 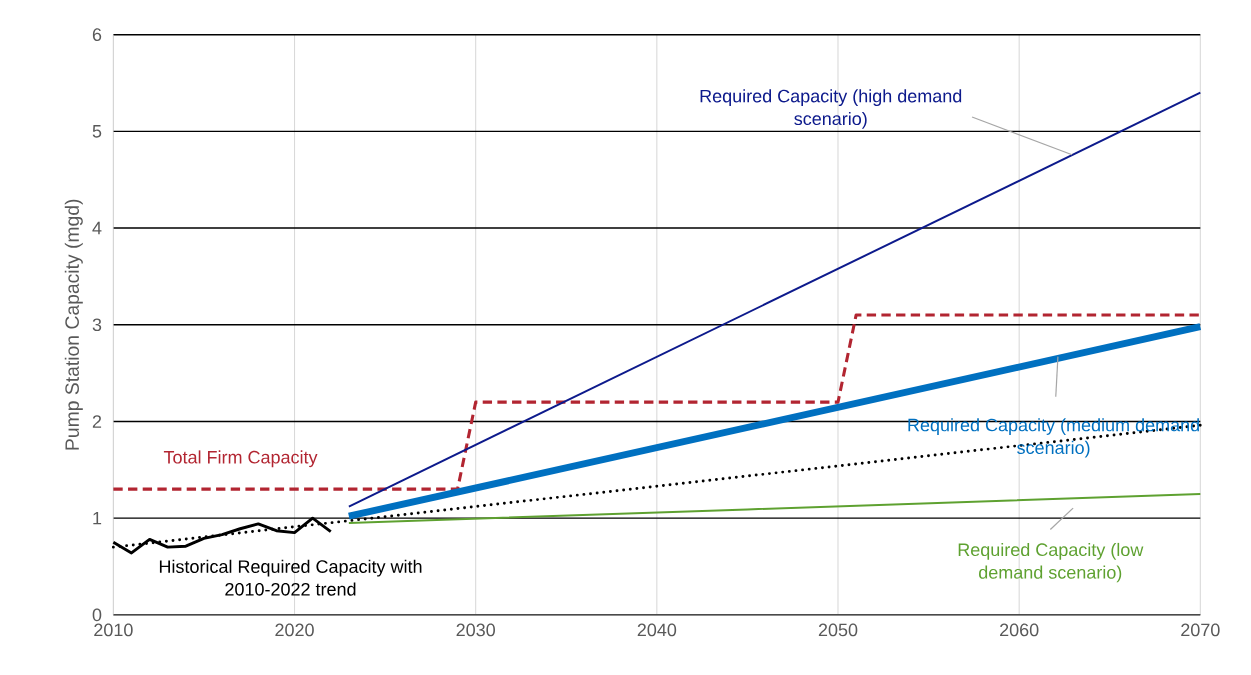 I want to click on series-label: Historical Required Capacity with 2010-2022 trend, so click(x=290, y=577).